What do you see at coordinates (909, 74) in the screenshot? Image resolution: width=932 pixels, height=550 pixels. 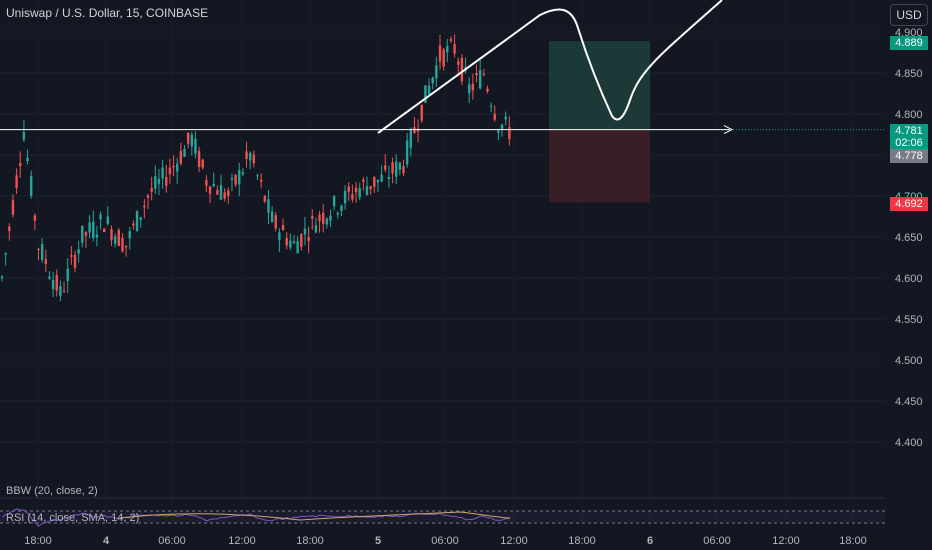 I see `price-tick: 4.850` at bounding box center [909, 74].